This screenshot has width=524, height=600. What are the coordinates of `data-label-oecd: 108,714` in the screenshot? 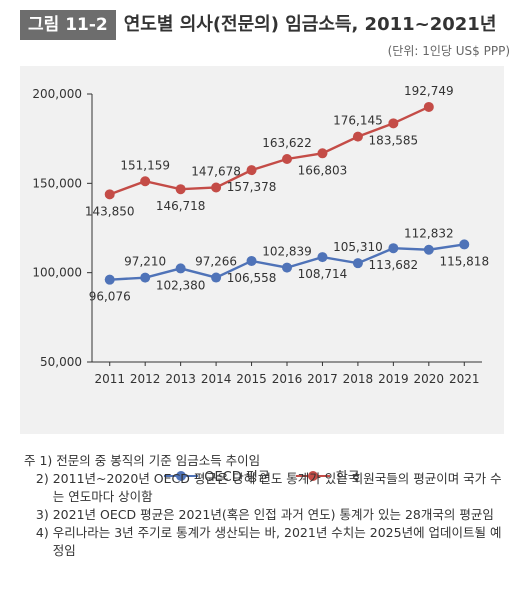 It's located at (323, 274).